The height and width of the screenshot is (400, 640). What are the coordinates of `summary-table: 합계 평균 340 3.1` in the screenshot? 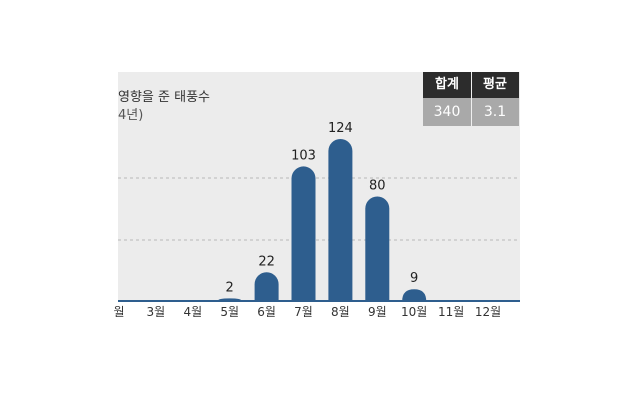 It's located at (471, 99).